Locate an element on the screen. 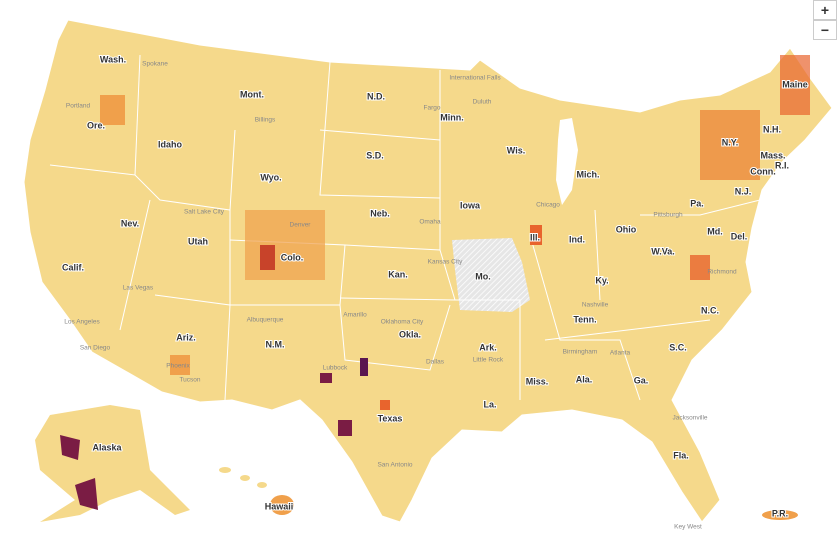  state-label: Kan. is located at coordinates (398, 274).